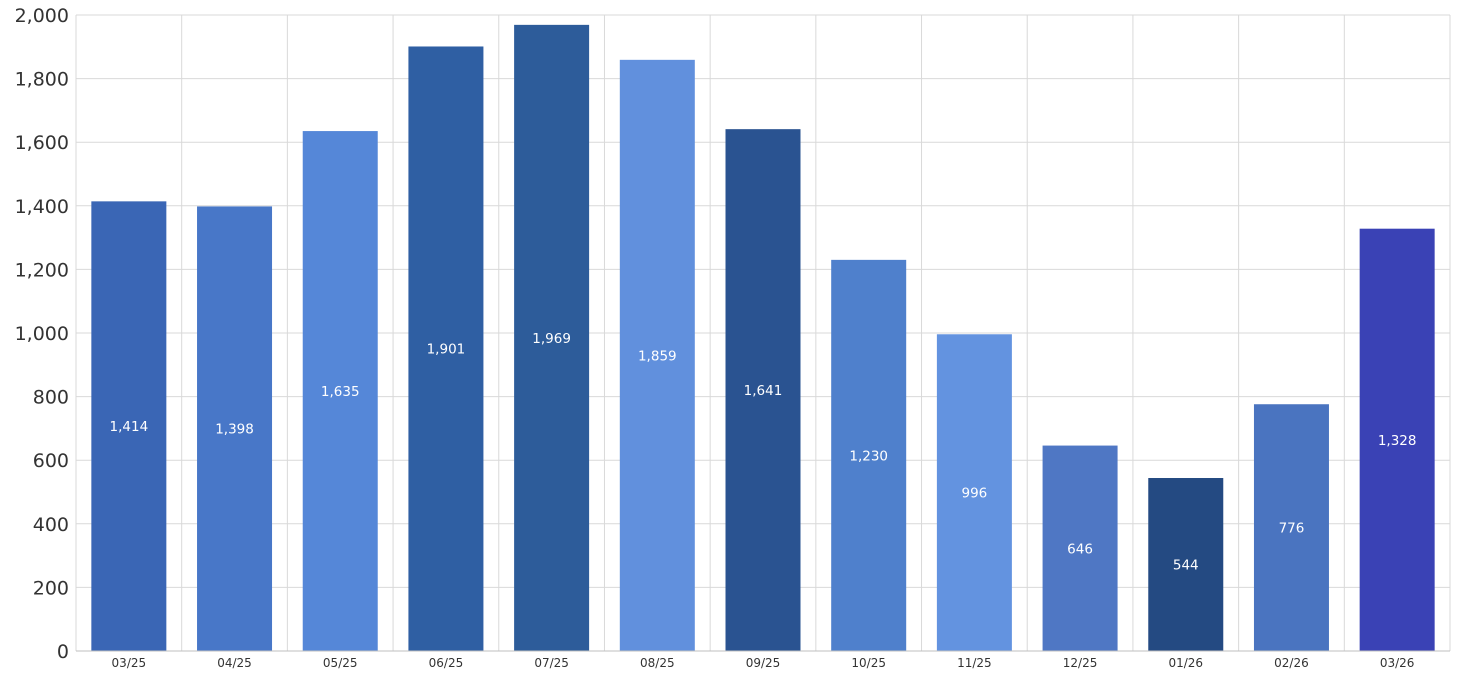 The width and height of the screenshot is (1458, 674). I want to click on bar-value-label: 1,641, so click(763, 391).